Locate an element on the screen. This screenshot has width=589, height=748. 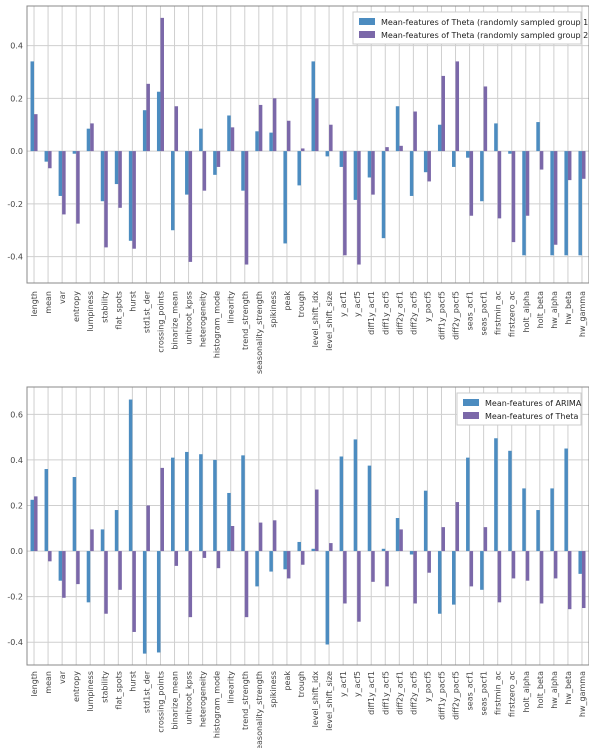
x-tick-label: trend_strength is located at coordinates (245, 320).